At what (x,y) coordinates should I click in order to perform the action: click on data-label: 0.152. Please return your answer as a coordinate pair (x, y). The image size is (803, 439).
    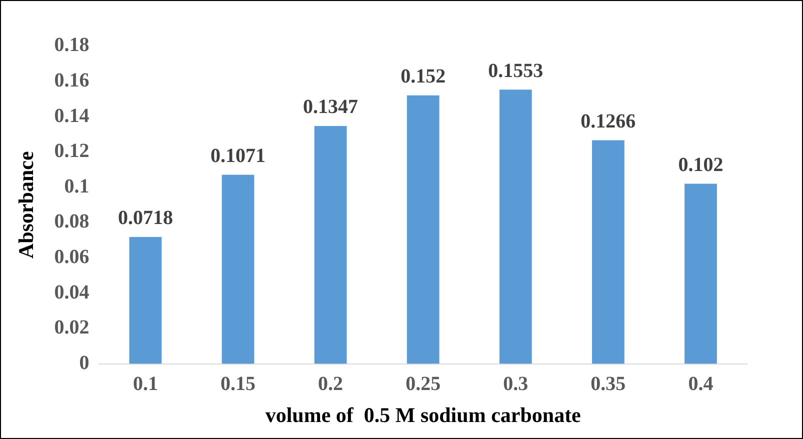
    Looking at the image, I should click on (423, 77).